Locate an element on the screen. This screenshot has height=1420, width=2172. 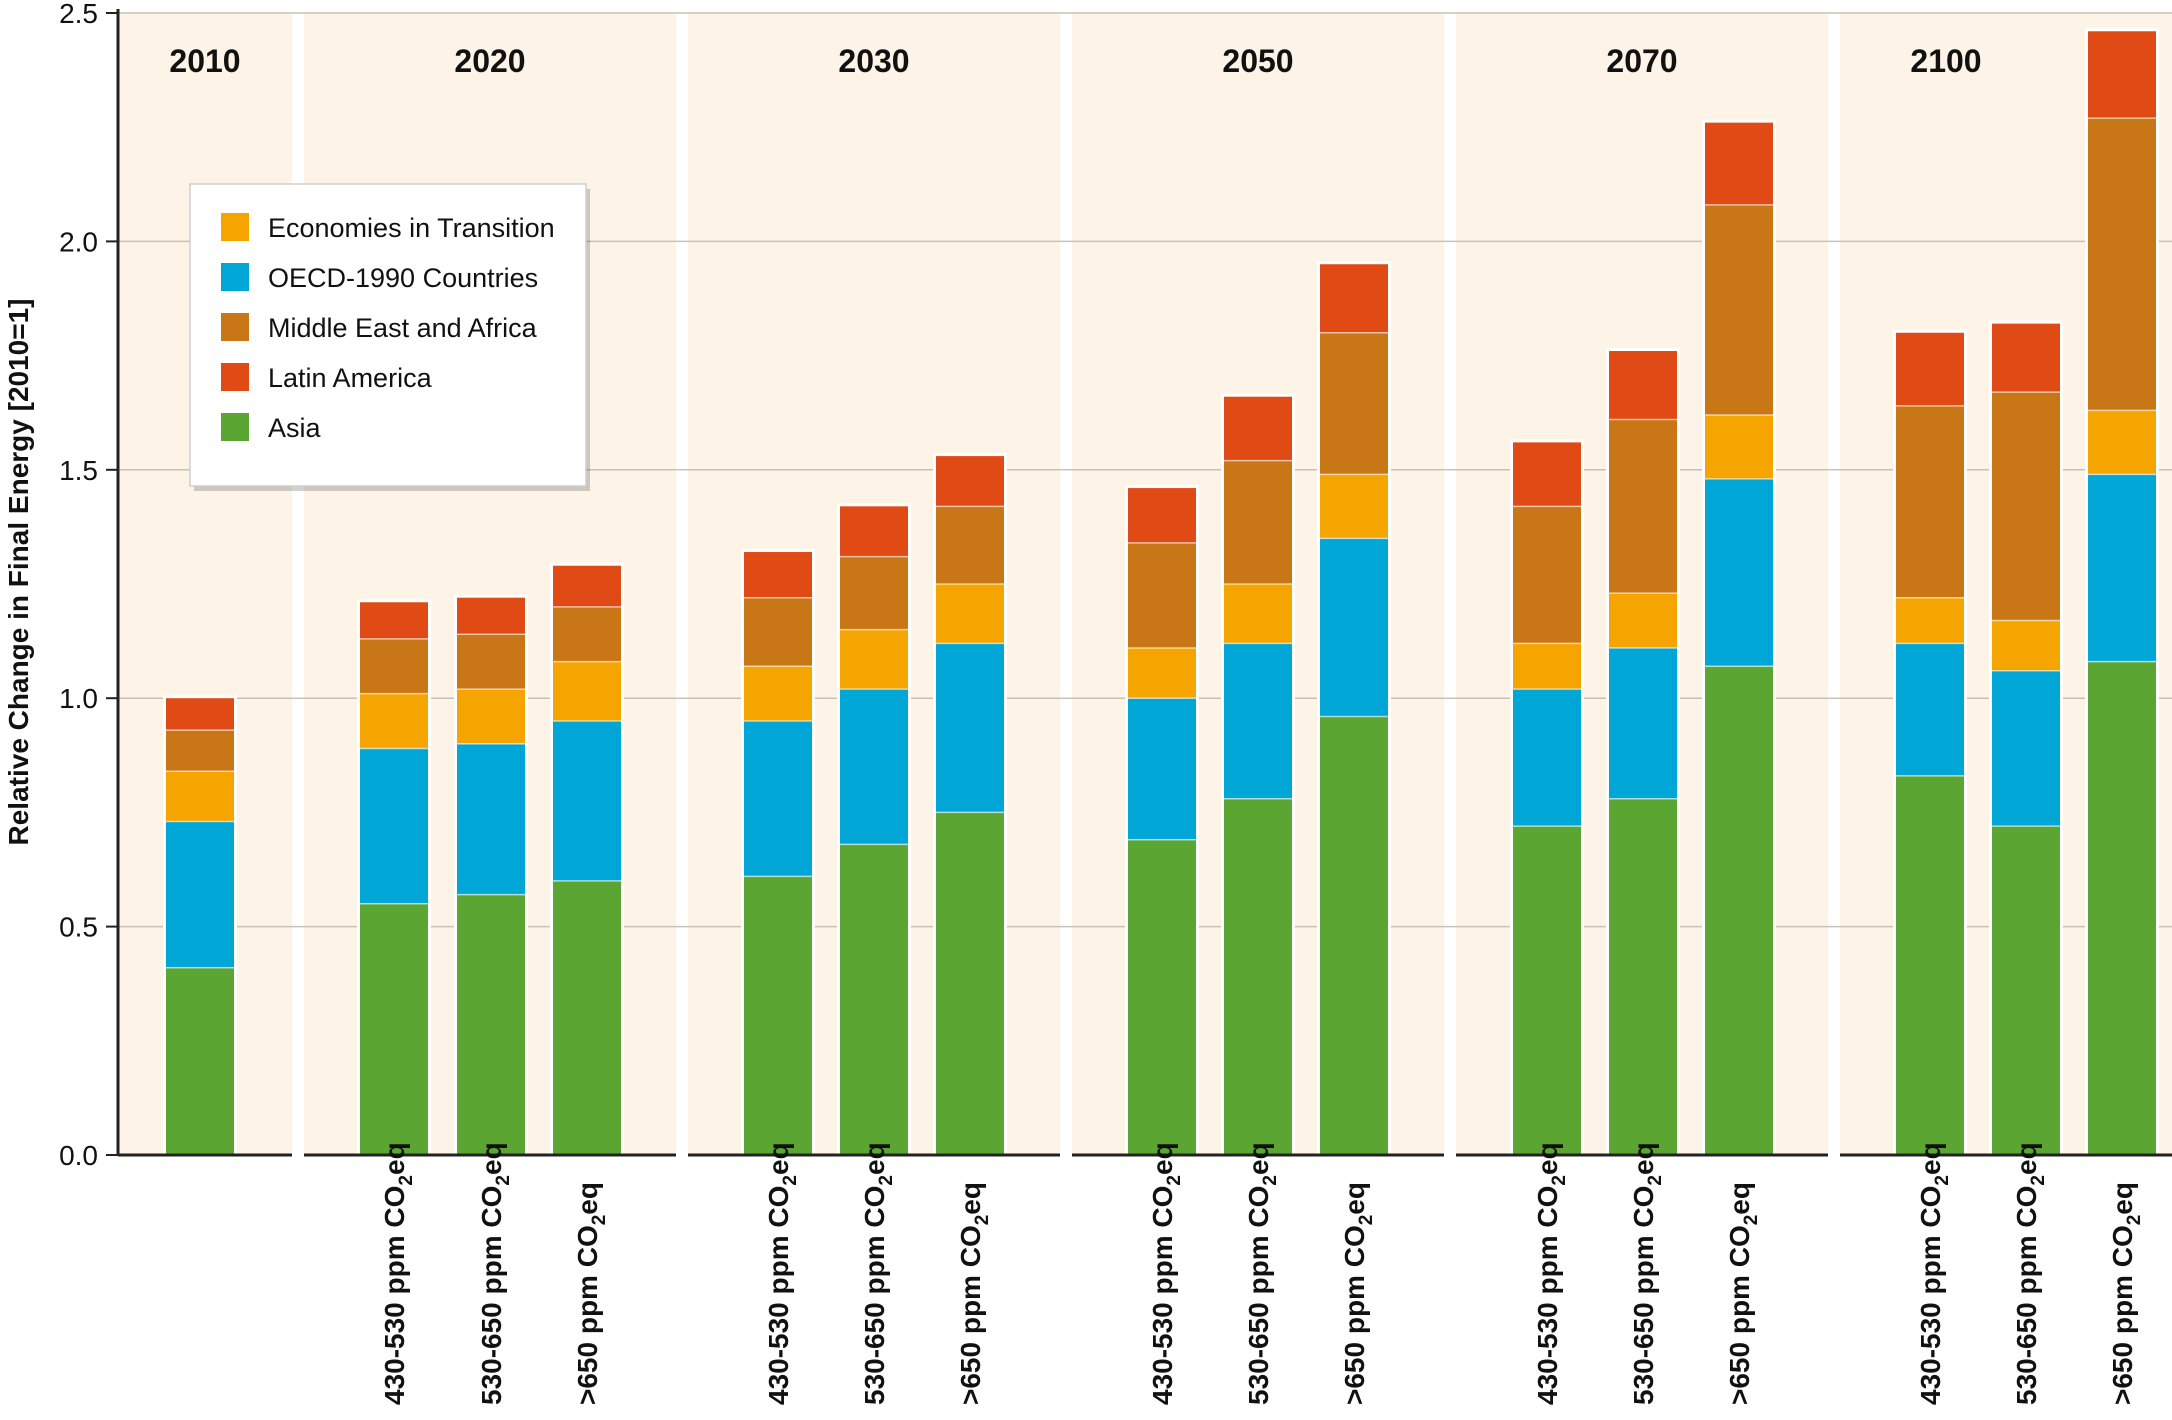
panel-year-label: 2050 is located at coordinates (1257, 61).